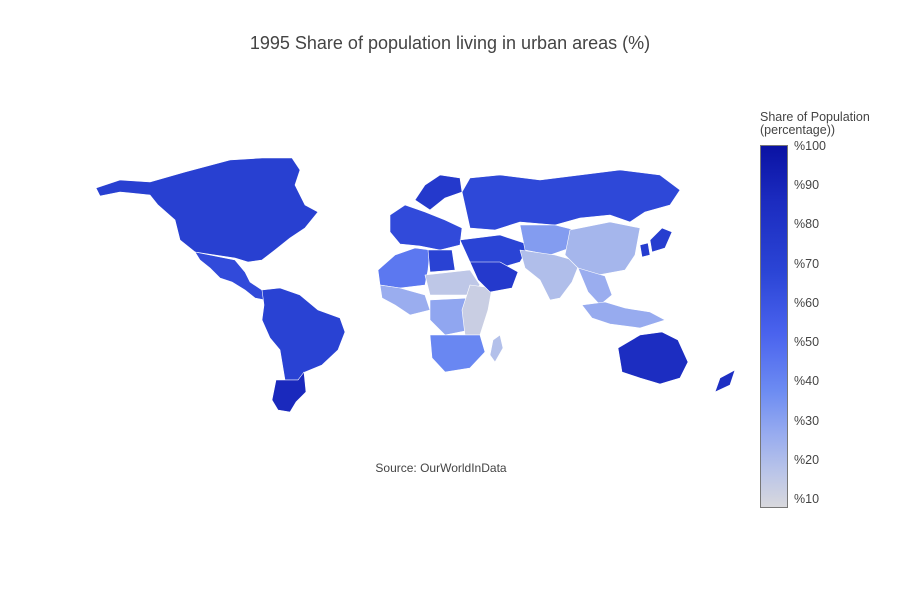  What do you see at coordinates (450, 316) in the screenshot?
I see `region-central-africa` at bounding box center [450, 316].